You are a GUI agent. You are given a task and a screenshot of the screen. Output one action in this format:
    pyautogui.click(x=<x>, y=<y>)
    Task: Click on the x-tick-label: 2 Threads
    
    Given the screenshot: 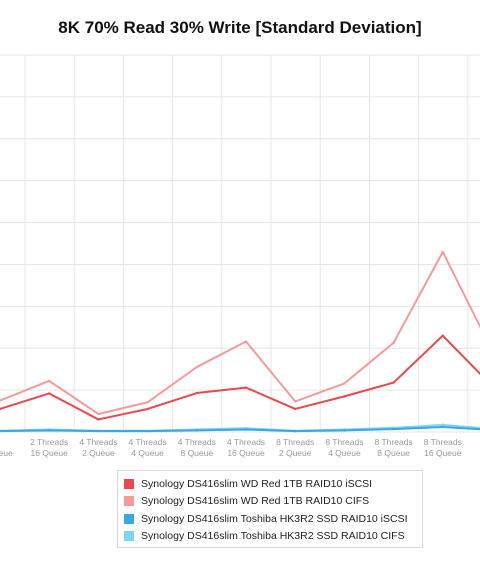 What is the action you would take?
    pyautogui.click(x=49, y=442)
    